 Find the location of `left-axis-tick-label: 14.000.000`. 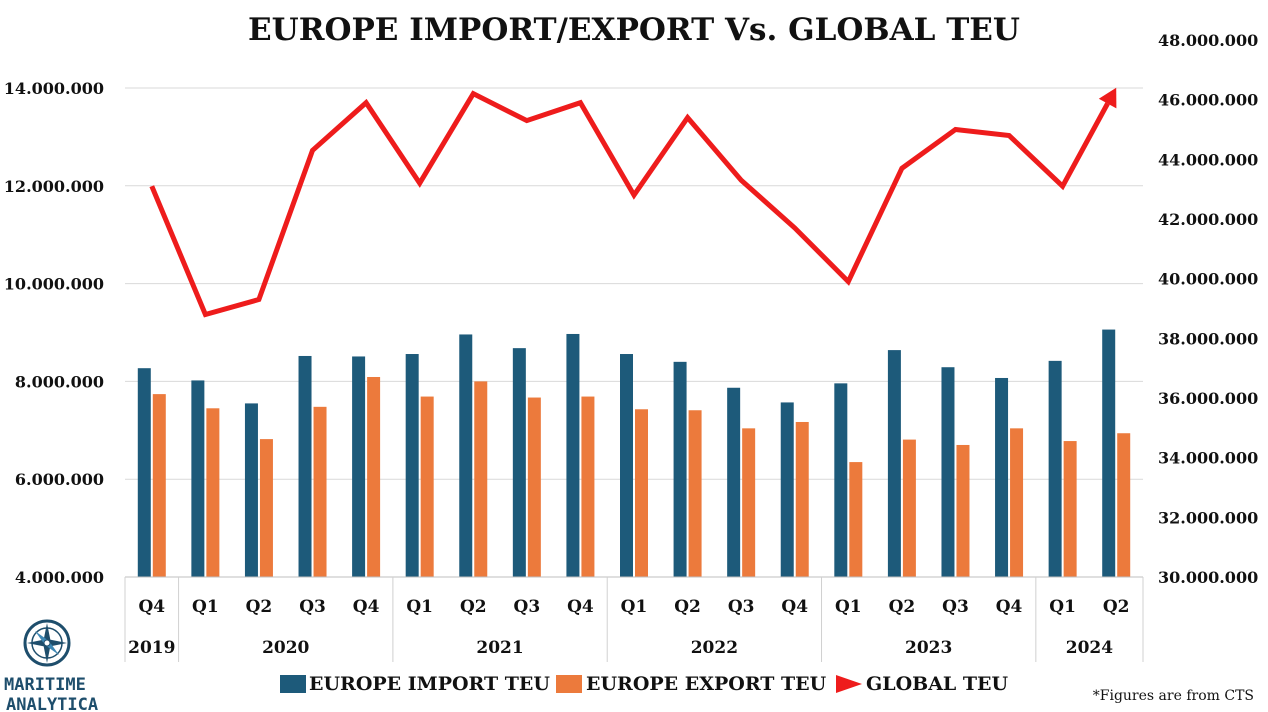

left-axis-tick-label: 14.000.000 is located at coordinates (54, 88).